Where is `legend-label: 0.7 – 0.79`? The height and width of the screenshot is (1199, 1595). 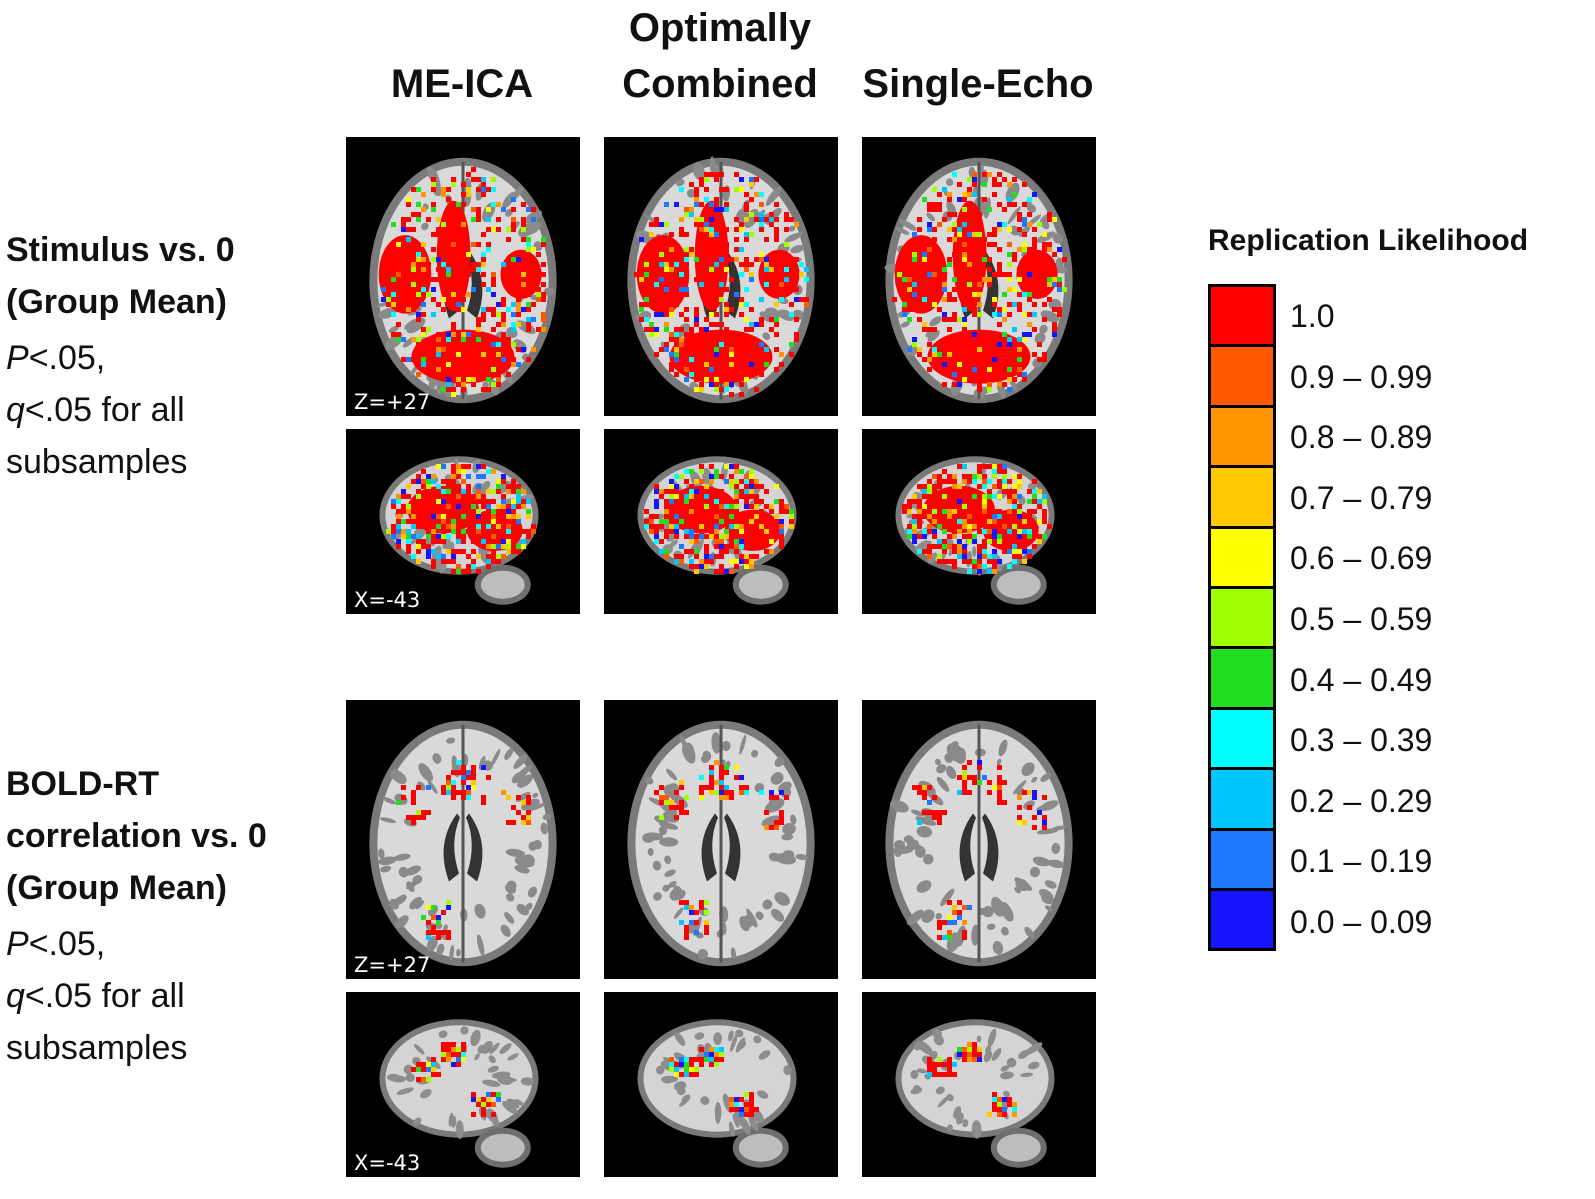 legend-label: 0.7 – 0.79 is located at coordinates (1361, 497).